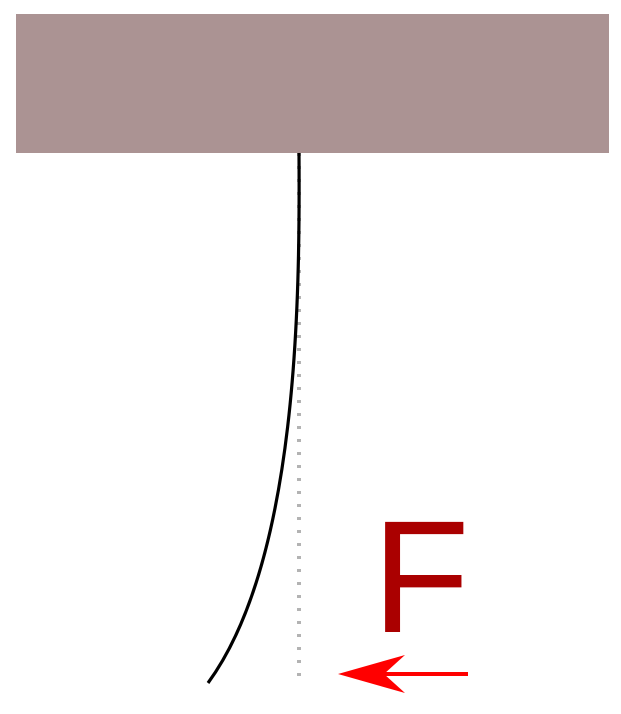 This screenshot has width=621, height=714. I want to click on force-label: F, so click(421, 576).